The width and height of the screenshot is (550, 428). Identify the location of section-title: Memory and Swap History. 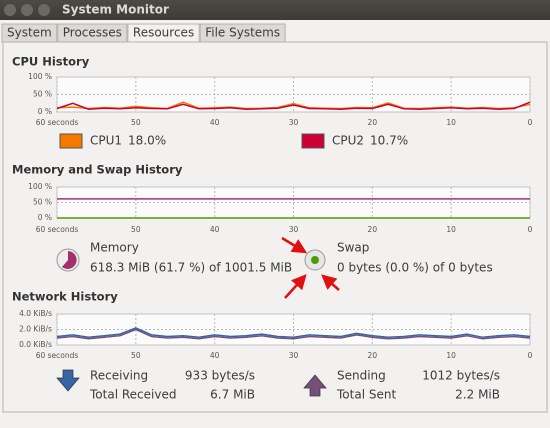
(97, 170).